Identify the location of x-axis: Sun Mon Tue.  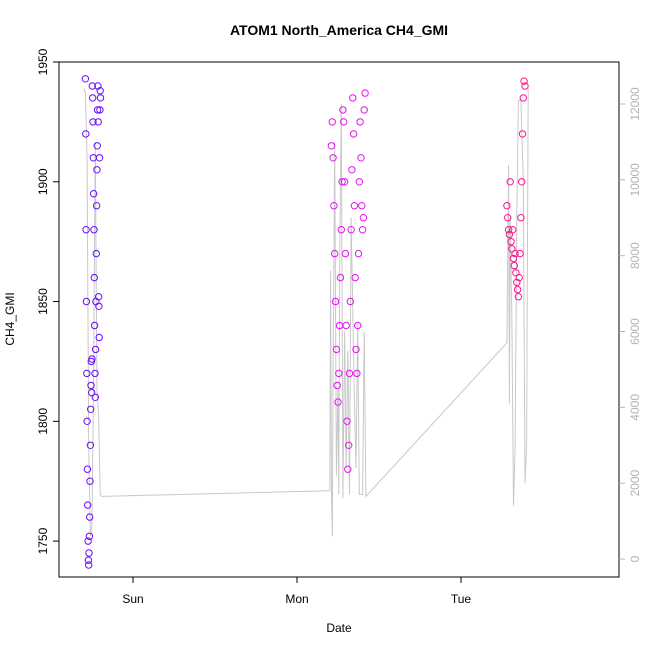
(296, 591).